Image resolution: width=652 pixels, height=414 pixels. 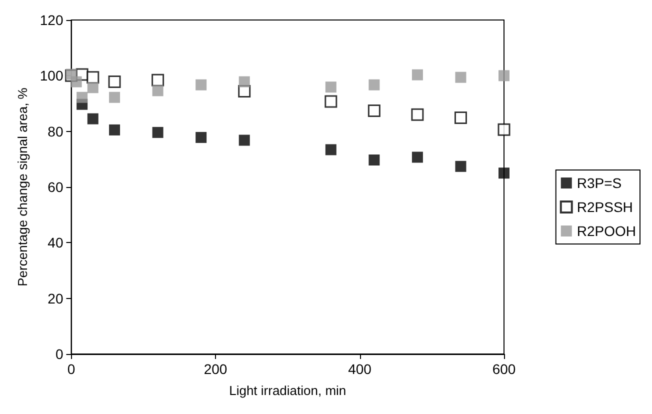 I want to click on legend-label: R2PSSH, so click(x=604, y=207).